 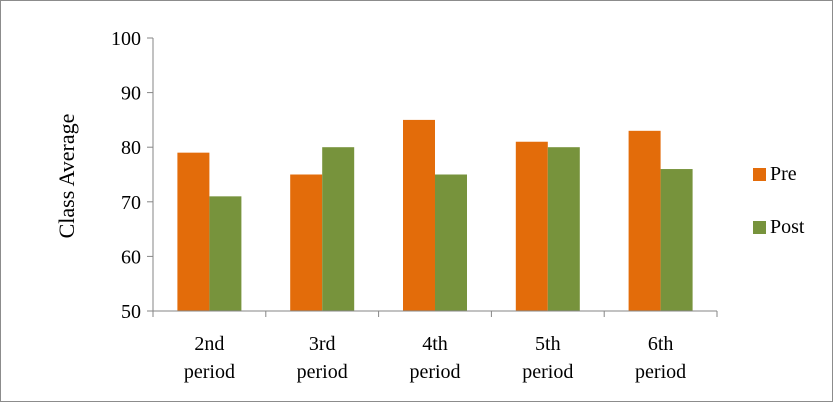 What do you see at coordinates (131, 257) in the screenshot?
I see `y-tick-label: 60` at bounding box center [131, 257].